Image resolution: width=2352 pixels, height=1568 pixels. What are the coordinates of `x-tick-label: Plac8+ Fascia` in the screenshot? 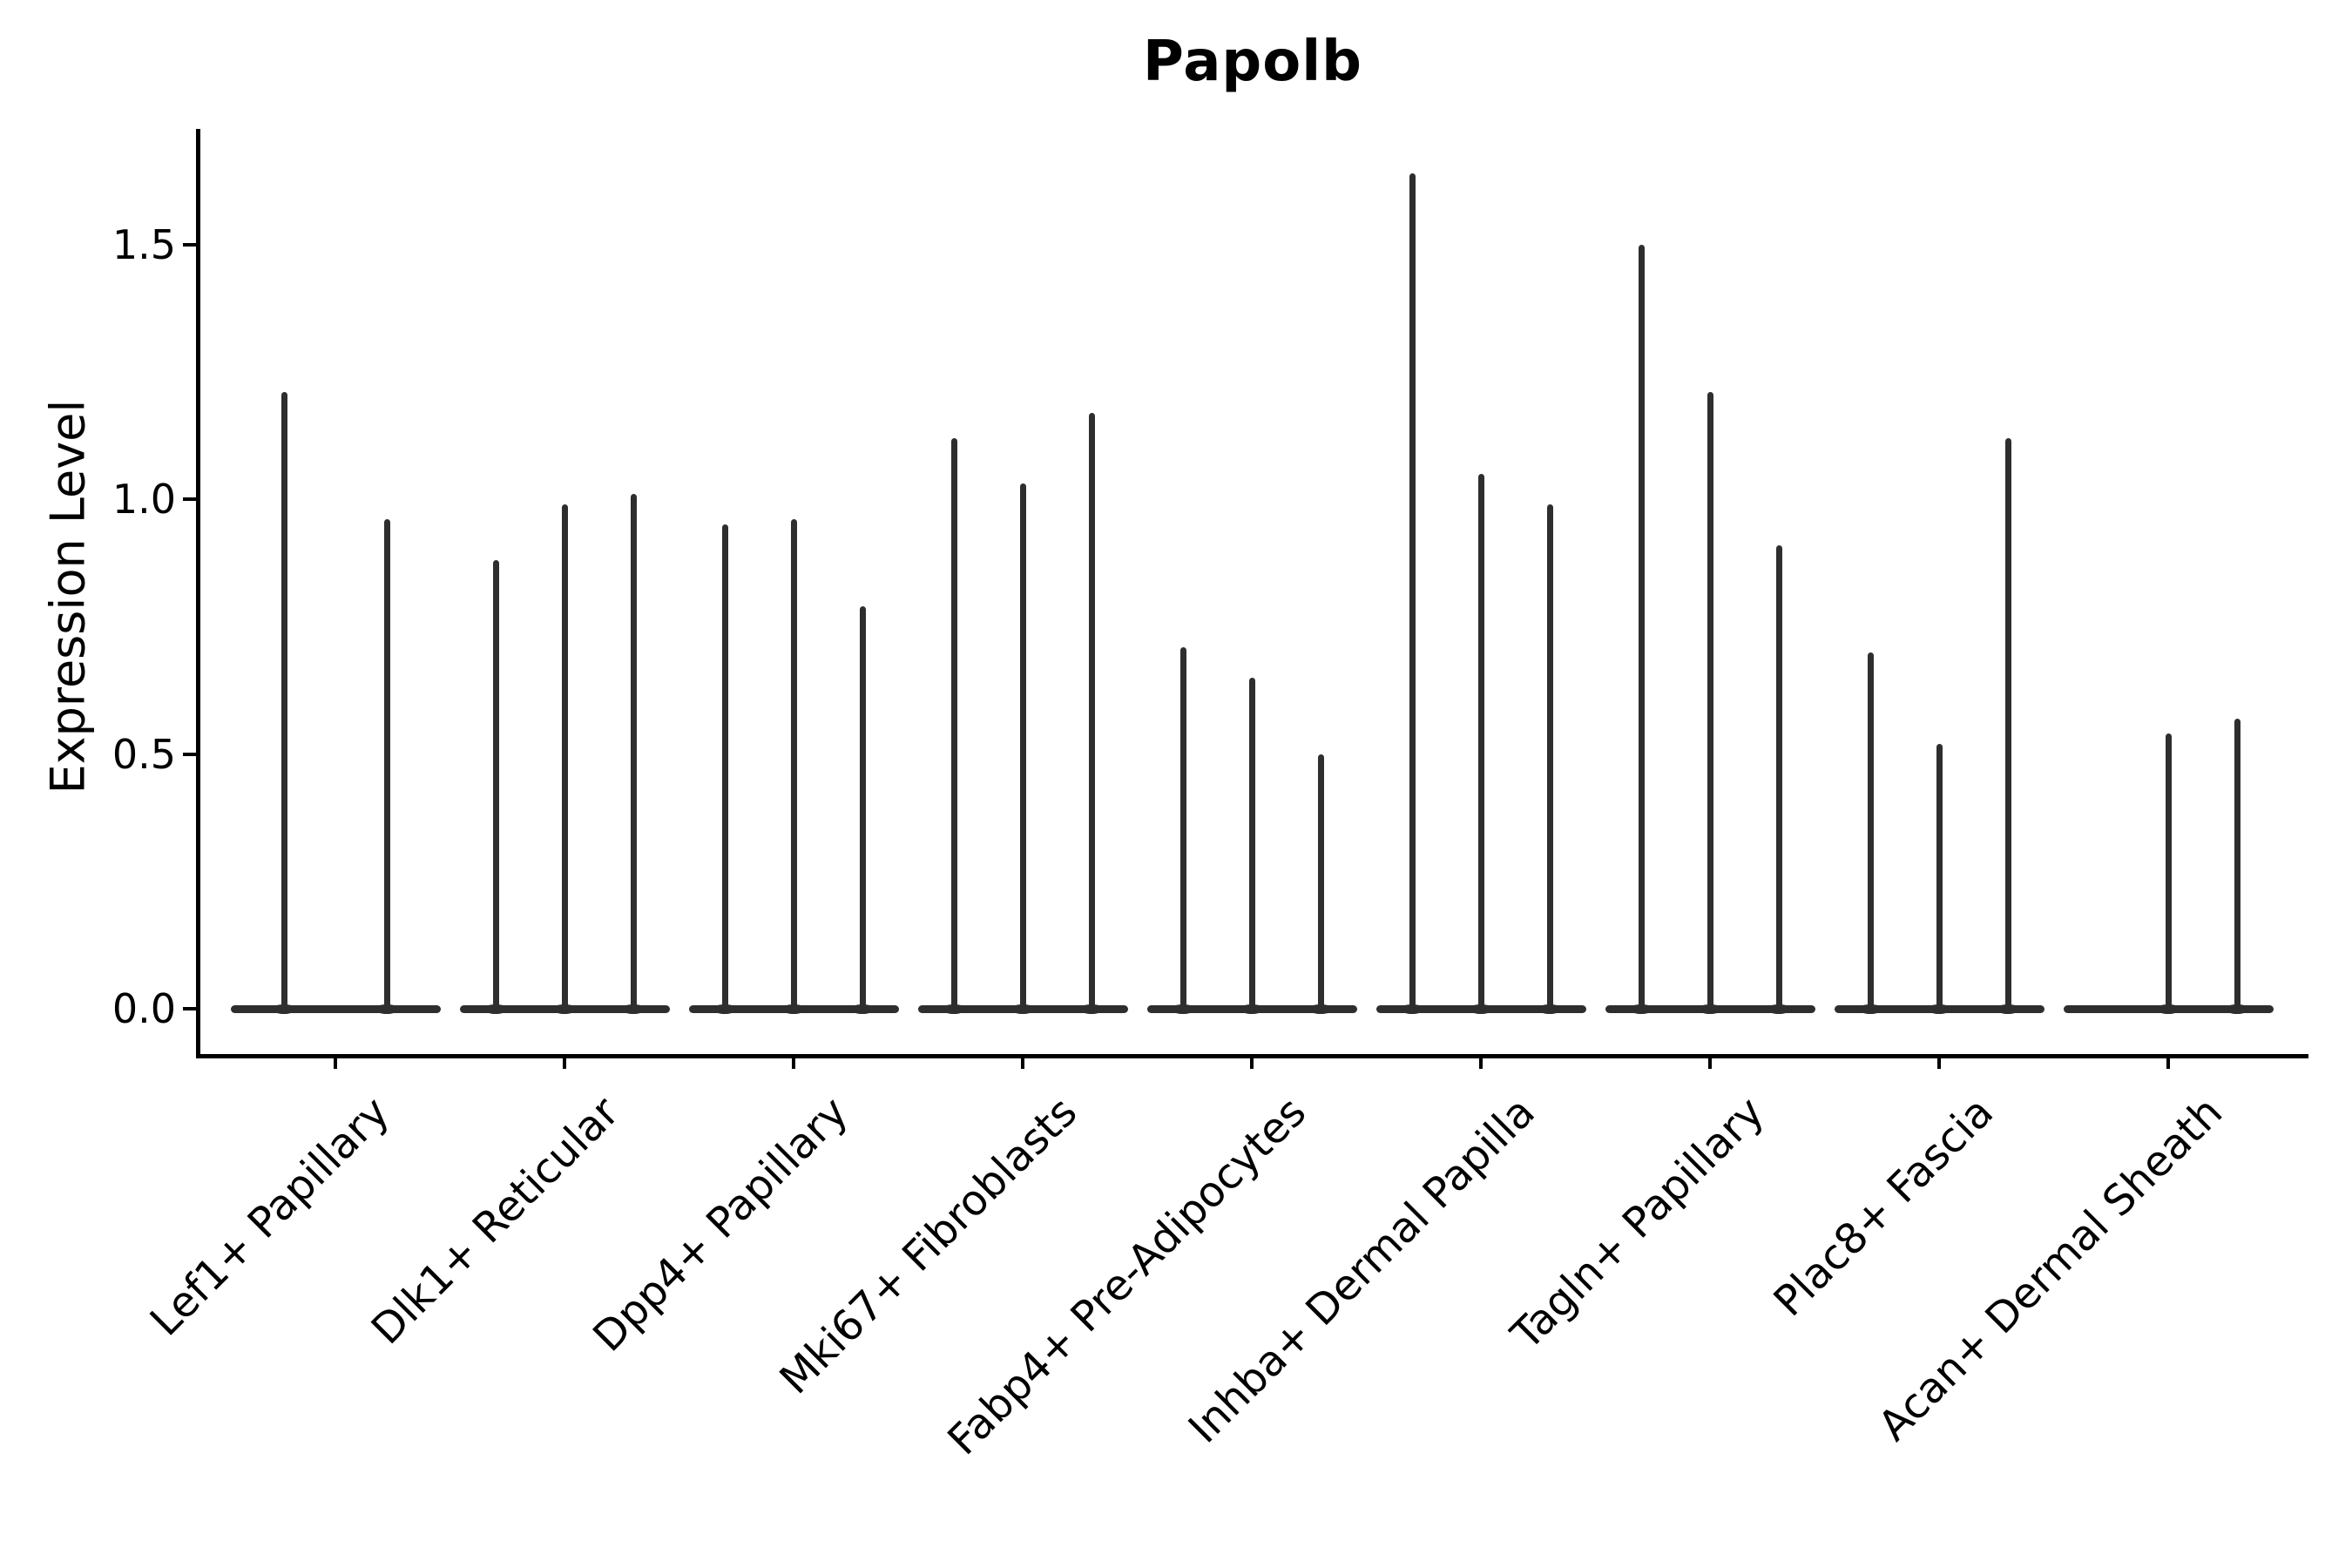 It's located at (1884, 1207).